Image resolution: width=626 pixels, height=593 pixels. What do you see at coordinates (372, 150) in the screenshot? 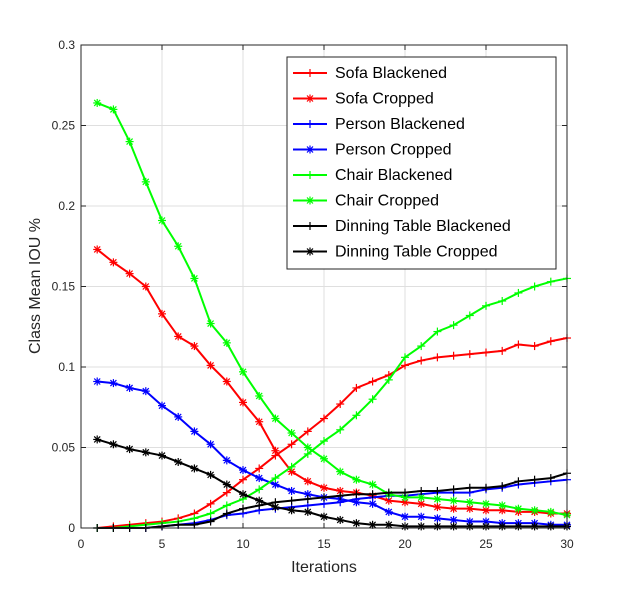
I see `legend-item: Person Cropped` at bounding box center [372, 150].